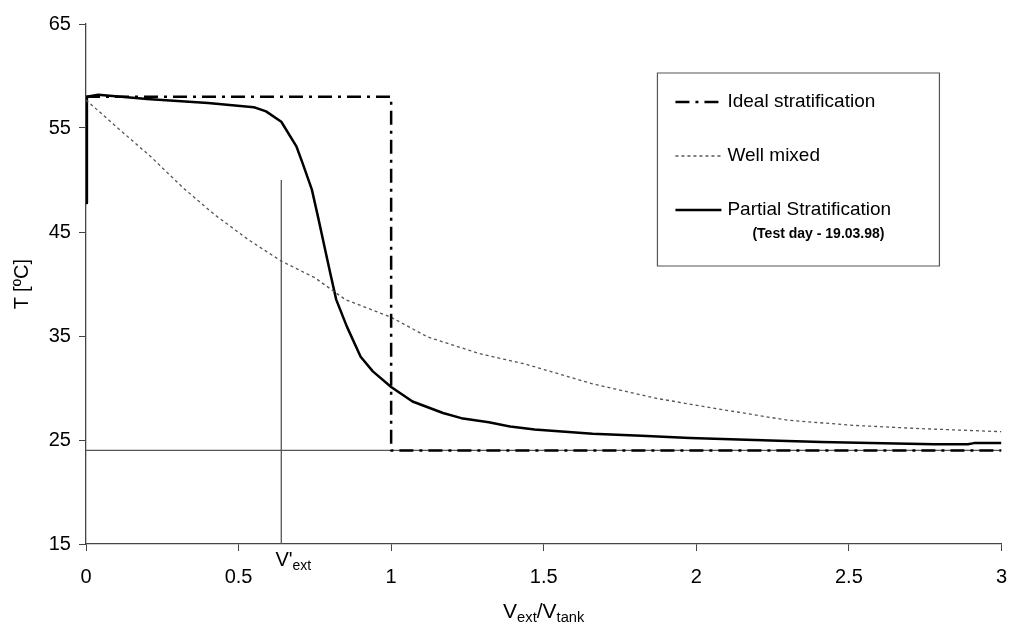 Image resolution: width=1021 pixels, height=630 pixels. What do you see at coordinates (59, 22) in the screenshot?
I see `y-tick-label: 65` at bounding box center [59, 22].